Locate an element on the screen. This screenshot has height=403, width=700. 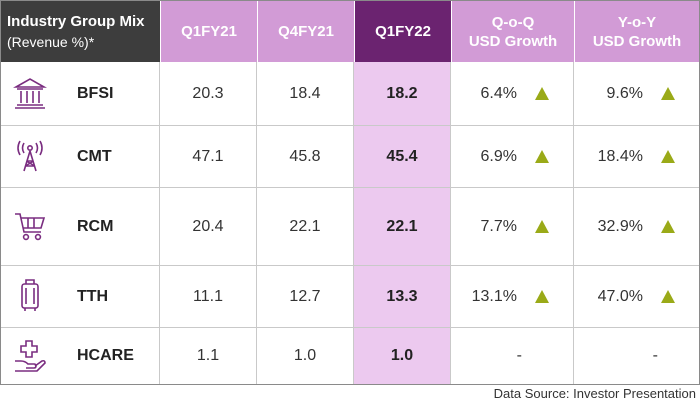
qoq-value: 13.1% is located at coordinates (494, 296).